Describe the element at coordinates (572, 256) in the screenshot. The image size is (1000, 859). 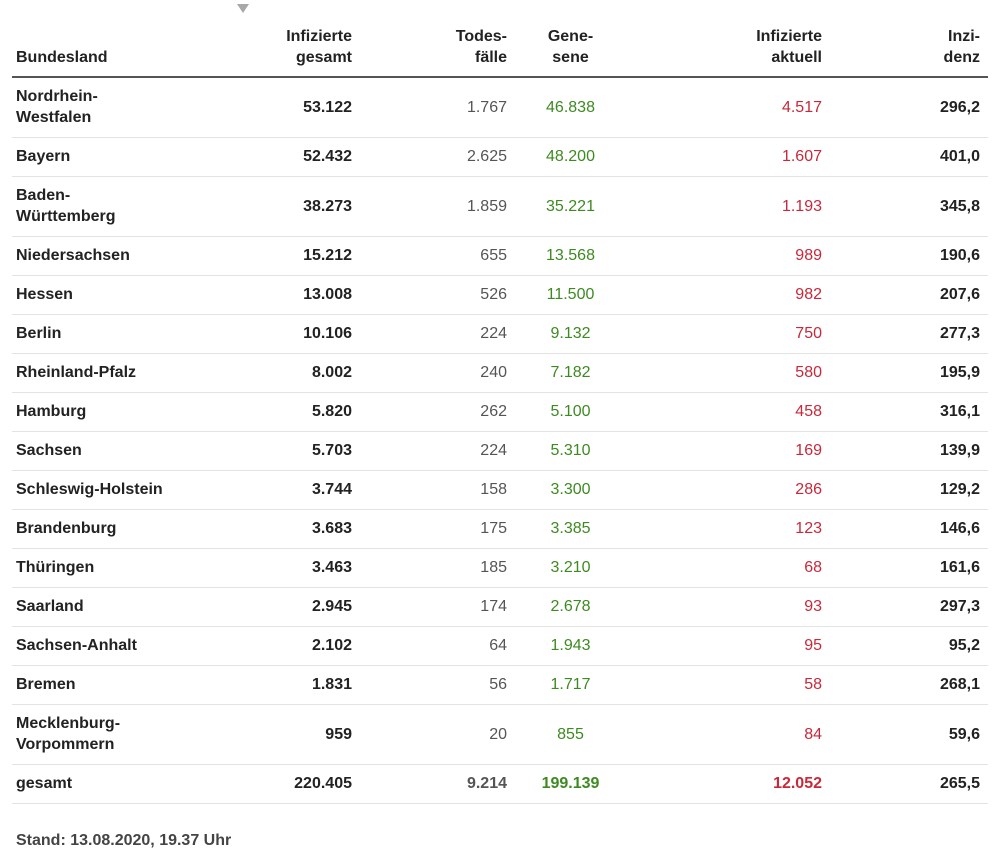
I see `cell-genesene: 13.568` at that location.